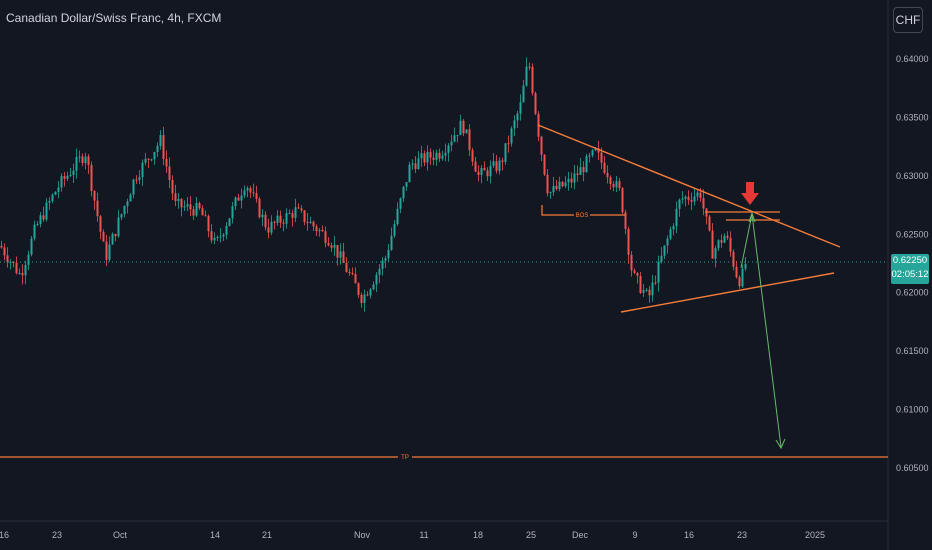  I want to click on price-tick-label: 0.62000, so click(912, 293).